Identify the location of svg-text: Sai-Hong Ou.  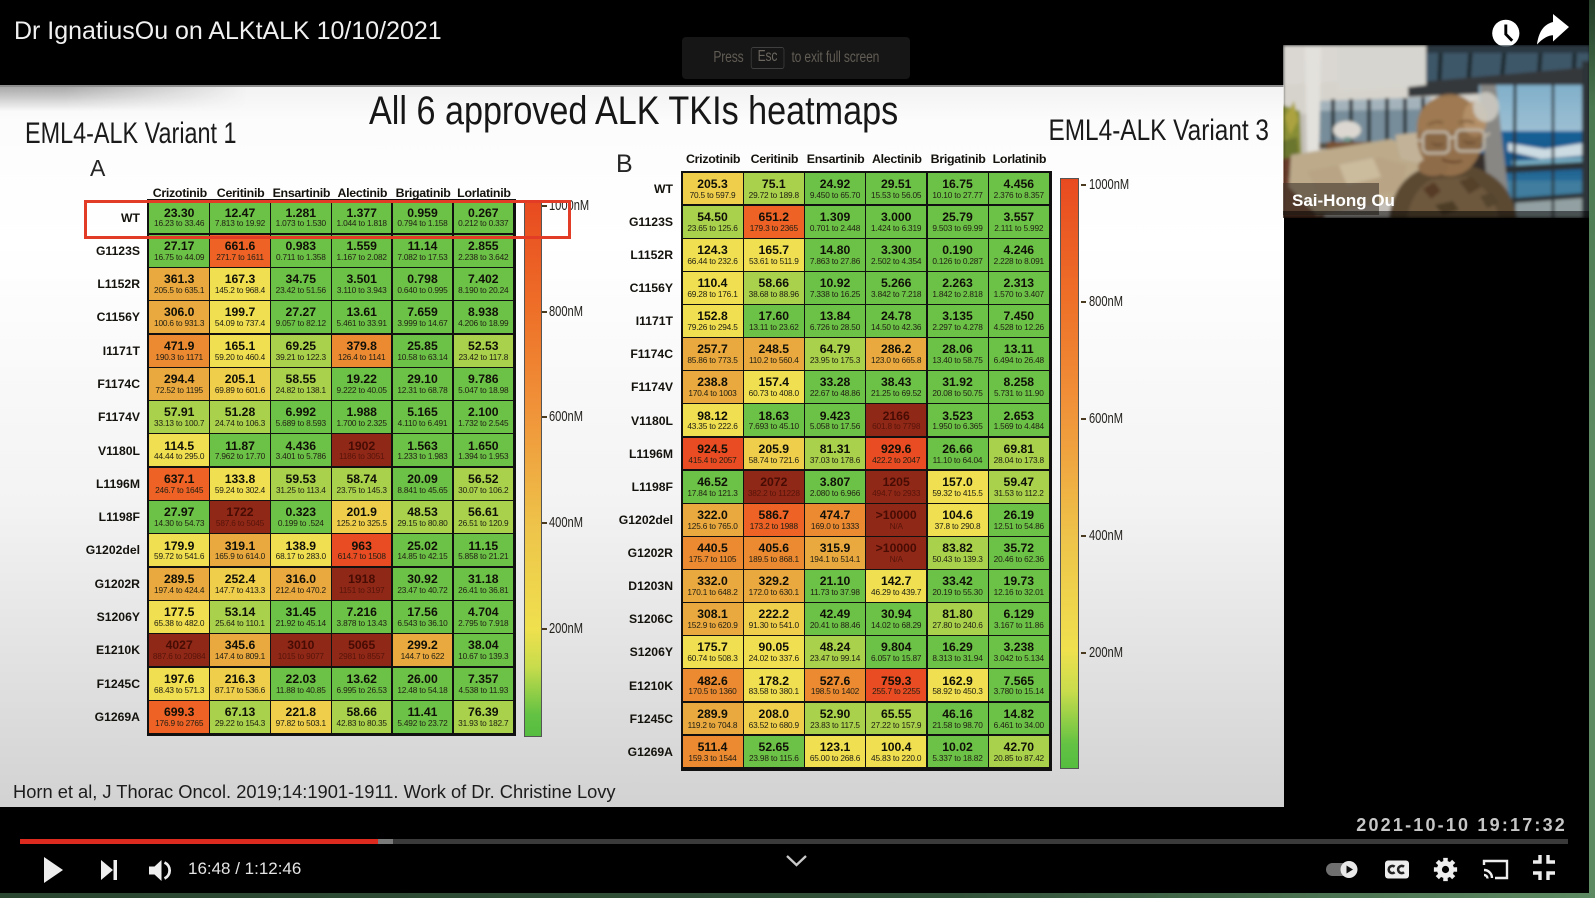
(1343, 200).